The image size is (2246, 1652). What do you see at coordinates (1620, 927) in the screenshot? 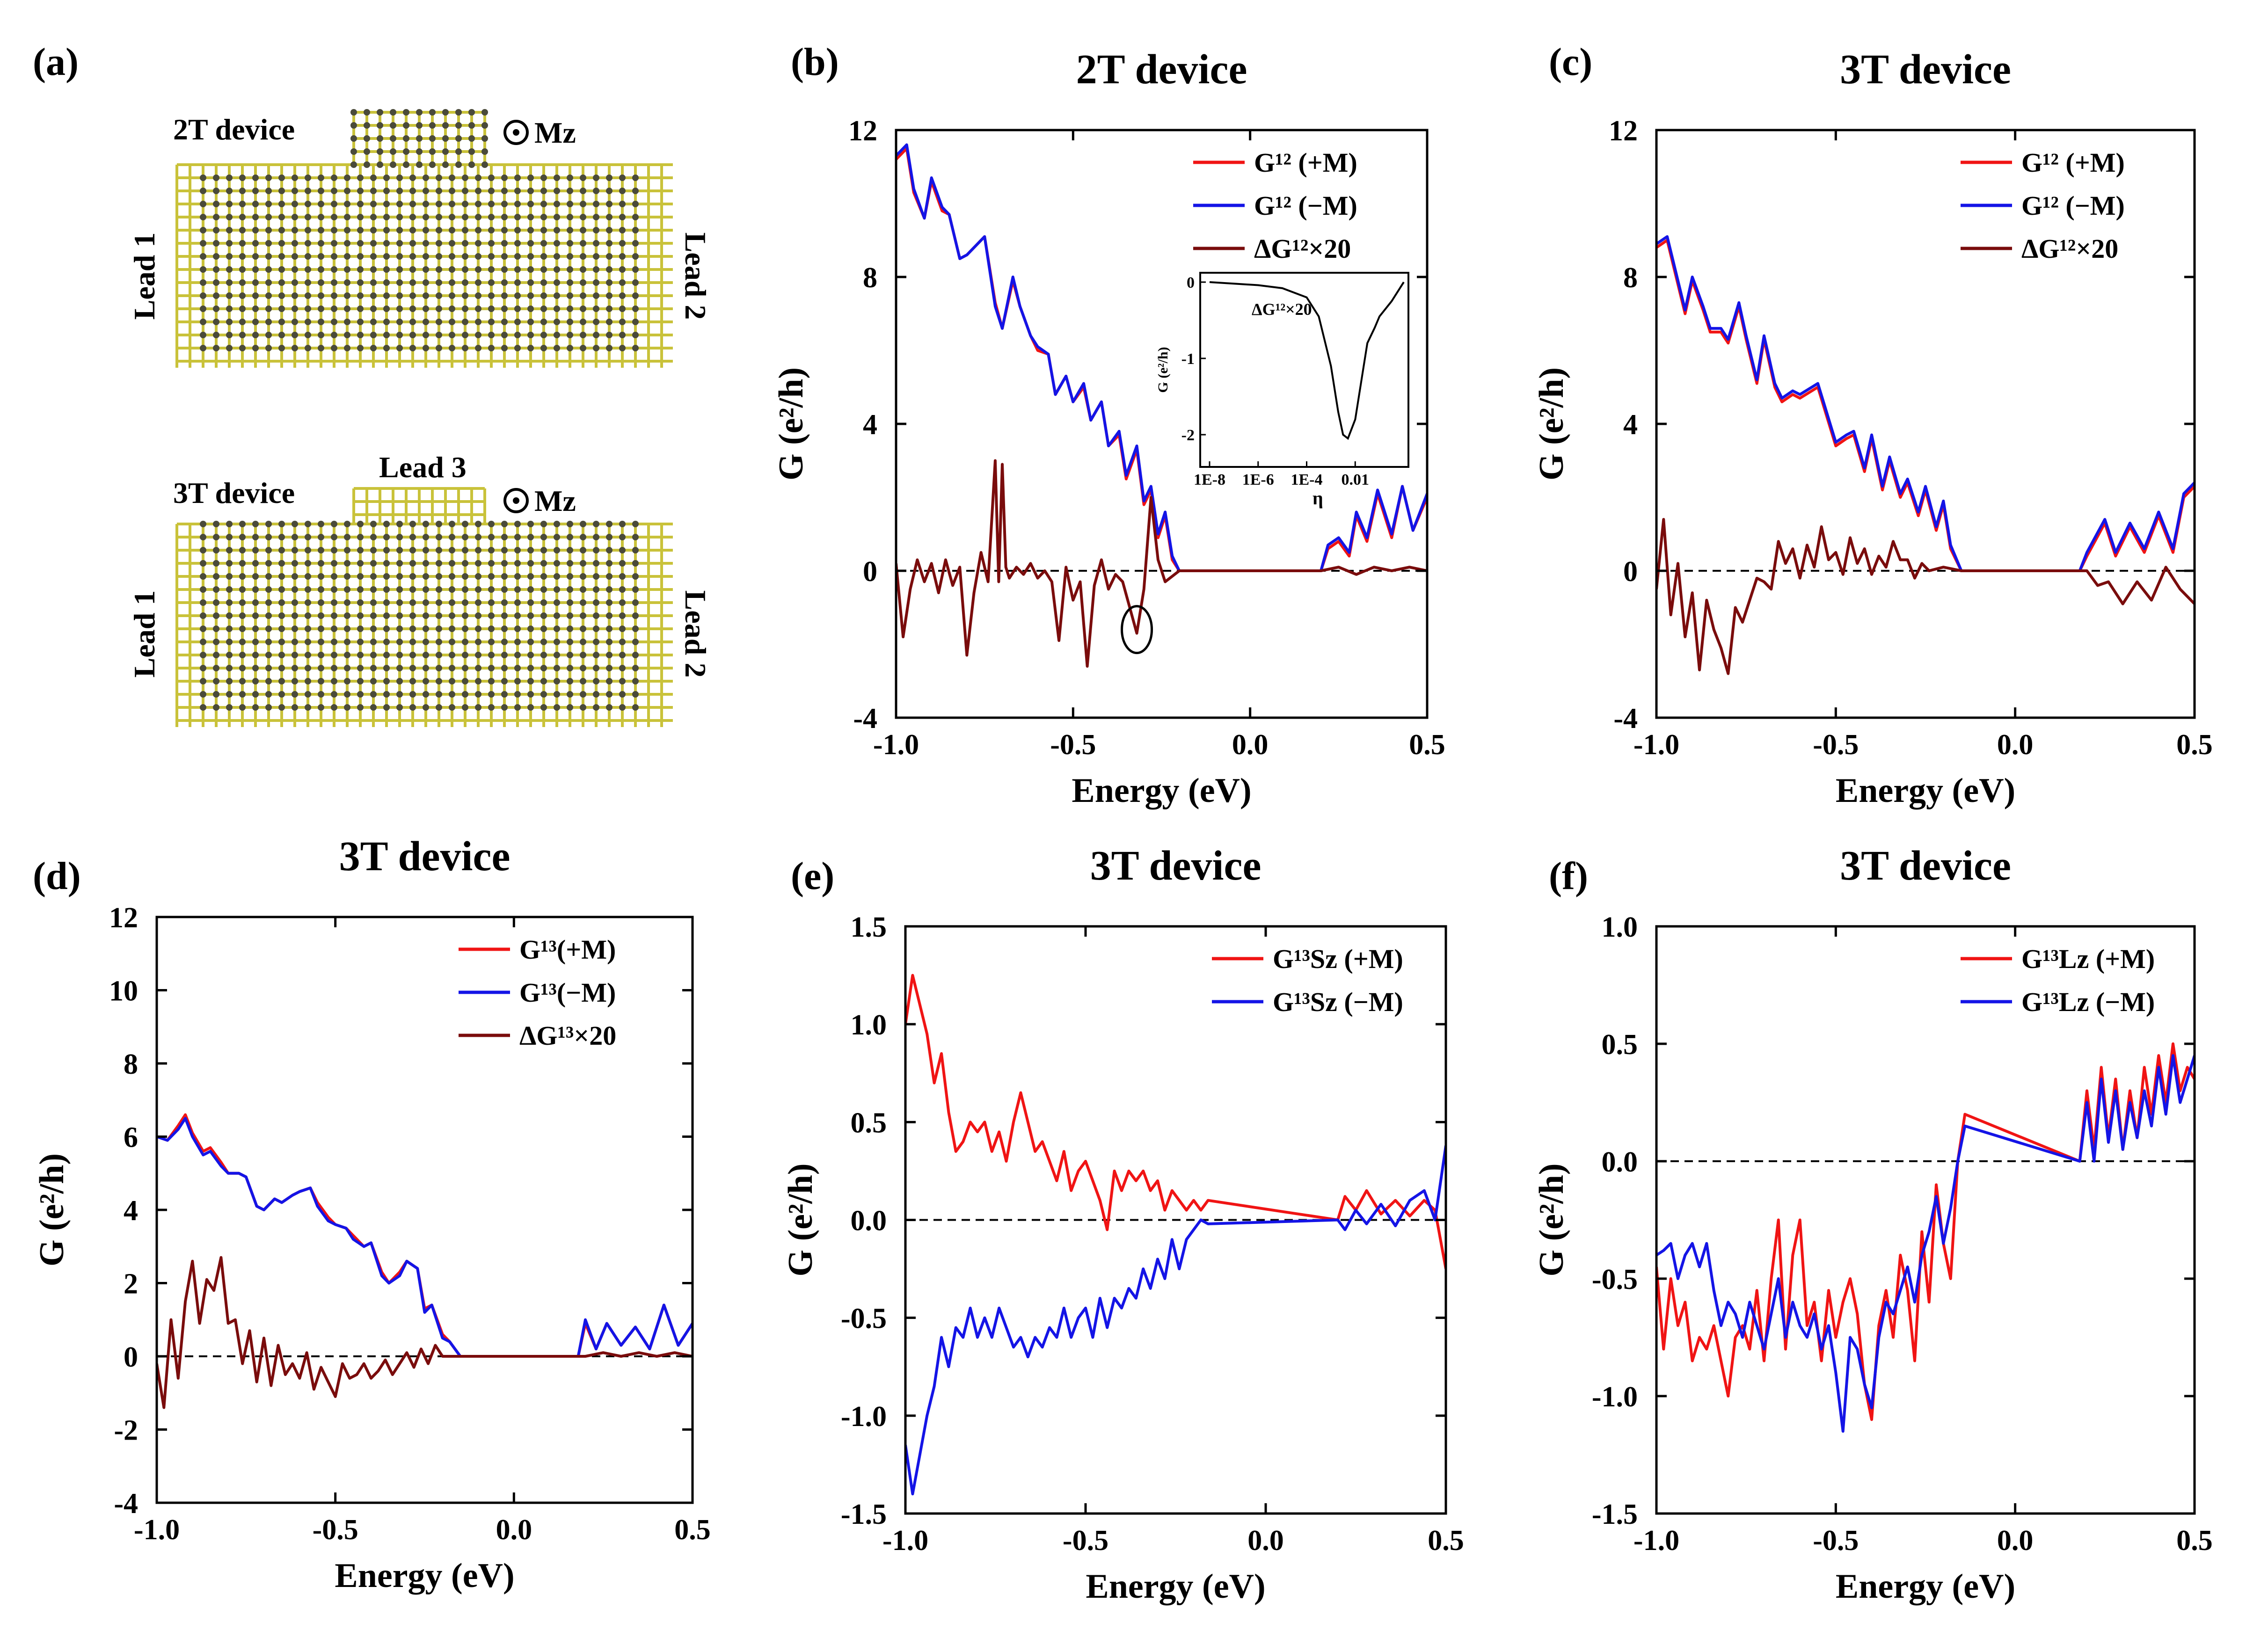
I see `y-tick-label: 1.0` at bounding box center [1620, 927].